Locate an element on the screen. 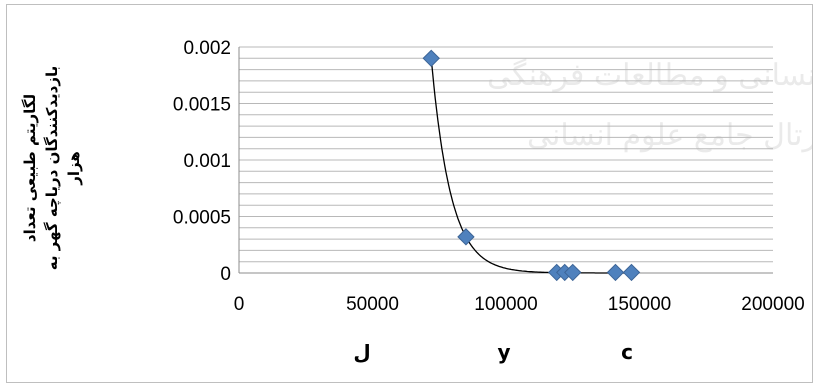 This screenshot has width=821, height=389. x-tick-label: 100000 is located at coordinates (505, 304).